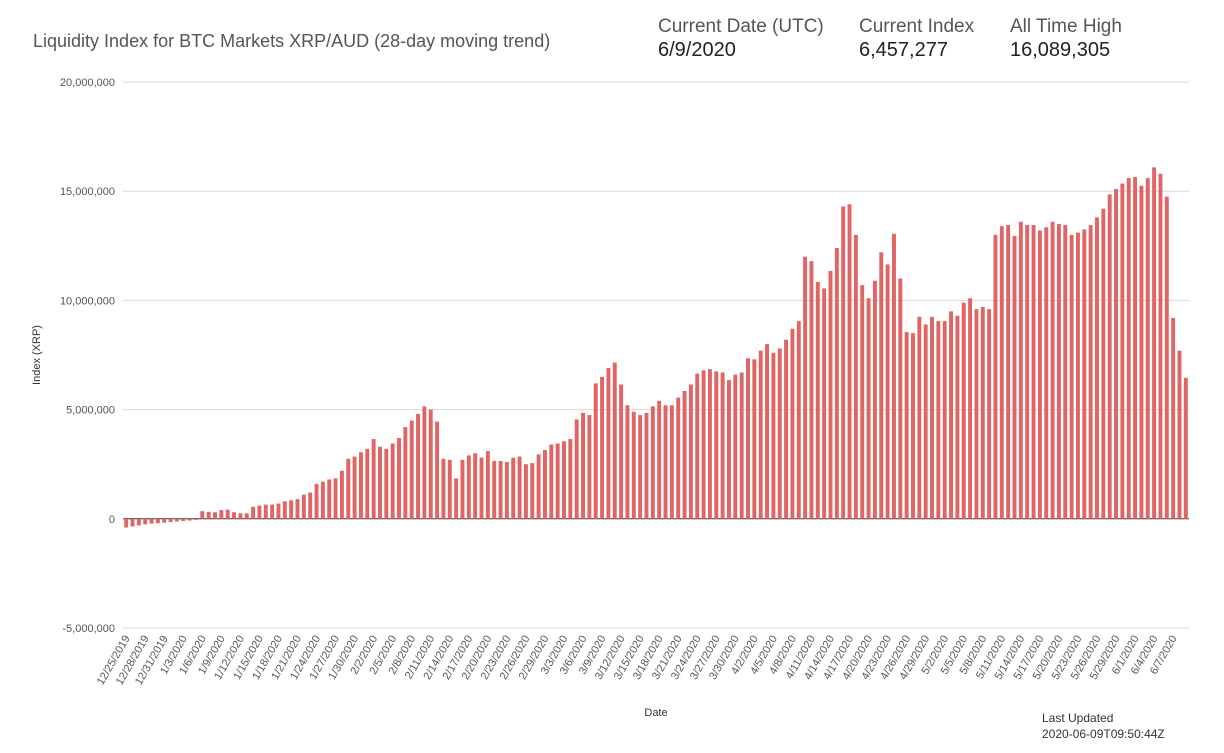 The image size is (1224, 753). Describe the element at coordinates (1103, 726) in the screenshot. I see `last-updated: Last Updated 2020-06-09T09:50:44Z` at that location.